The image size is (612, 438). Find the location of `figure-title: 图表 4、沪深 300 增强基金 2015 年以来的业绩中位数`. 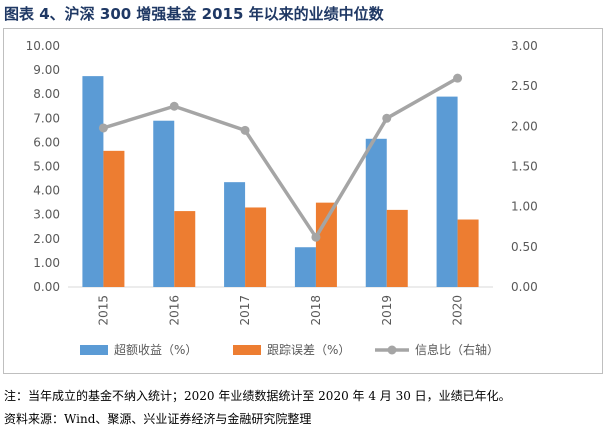

figure-title: 图表 4、沪深 300 增强基金 2015 年以来的业绩中位数 is located at coordinates (194, 14).